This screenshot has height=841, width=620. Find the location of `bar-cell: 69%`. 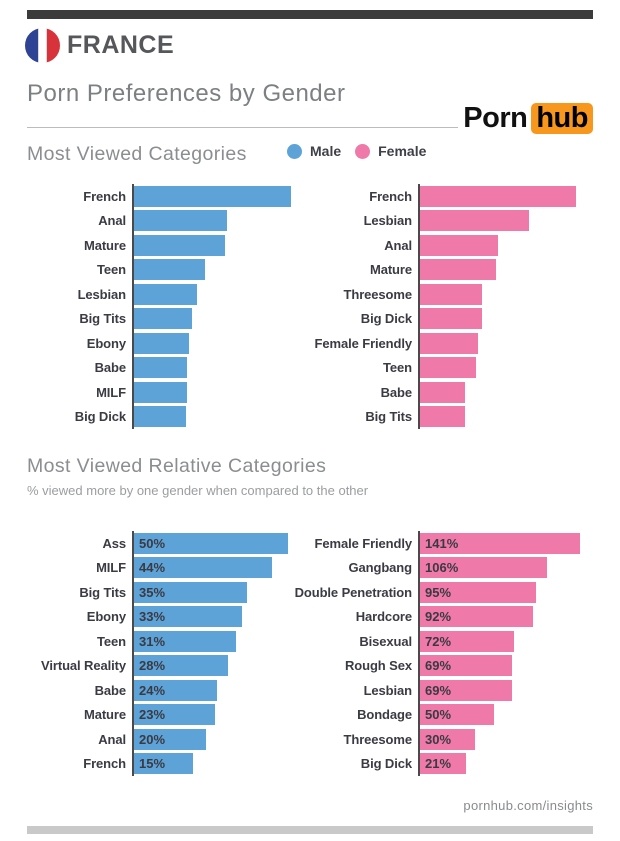

bar-cell: 69% is located at coordinates (505, 690).